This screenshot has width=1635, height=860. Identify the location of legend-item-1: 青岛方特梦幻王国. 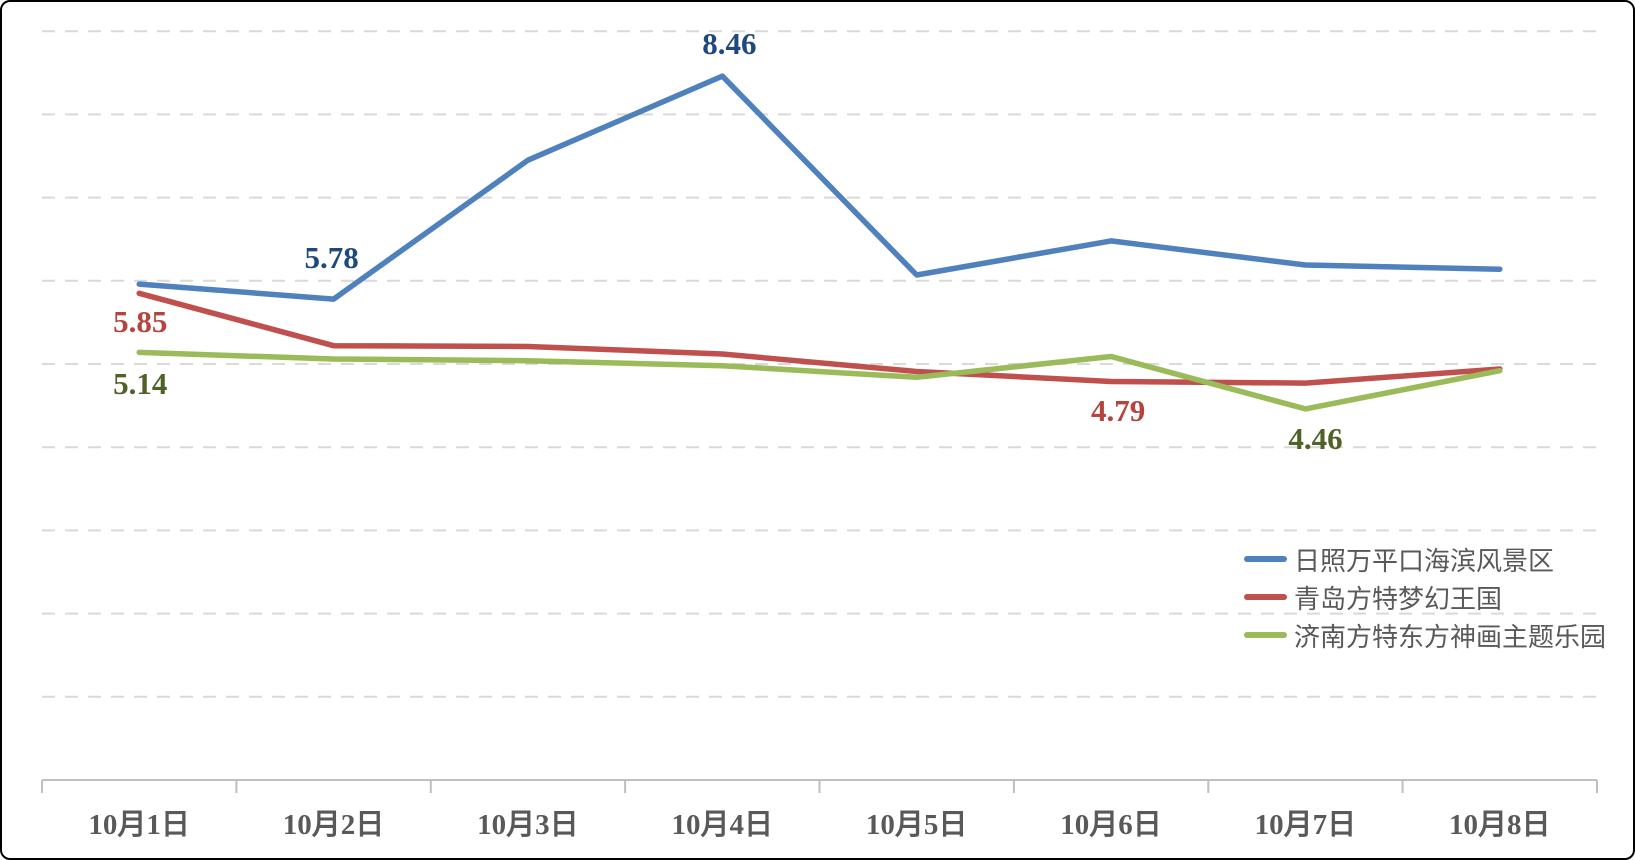
(1425, 597).